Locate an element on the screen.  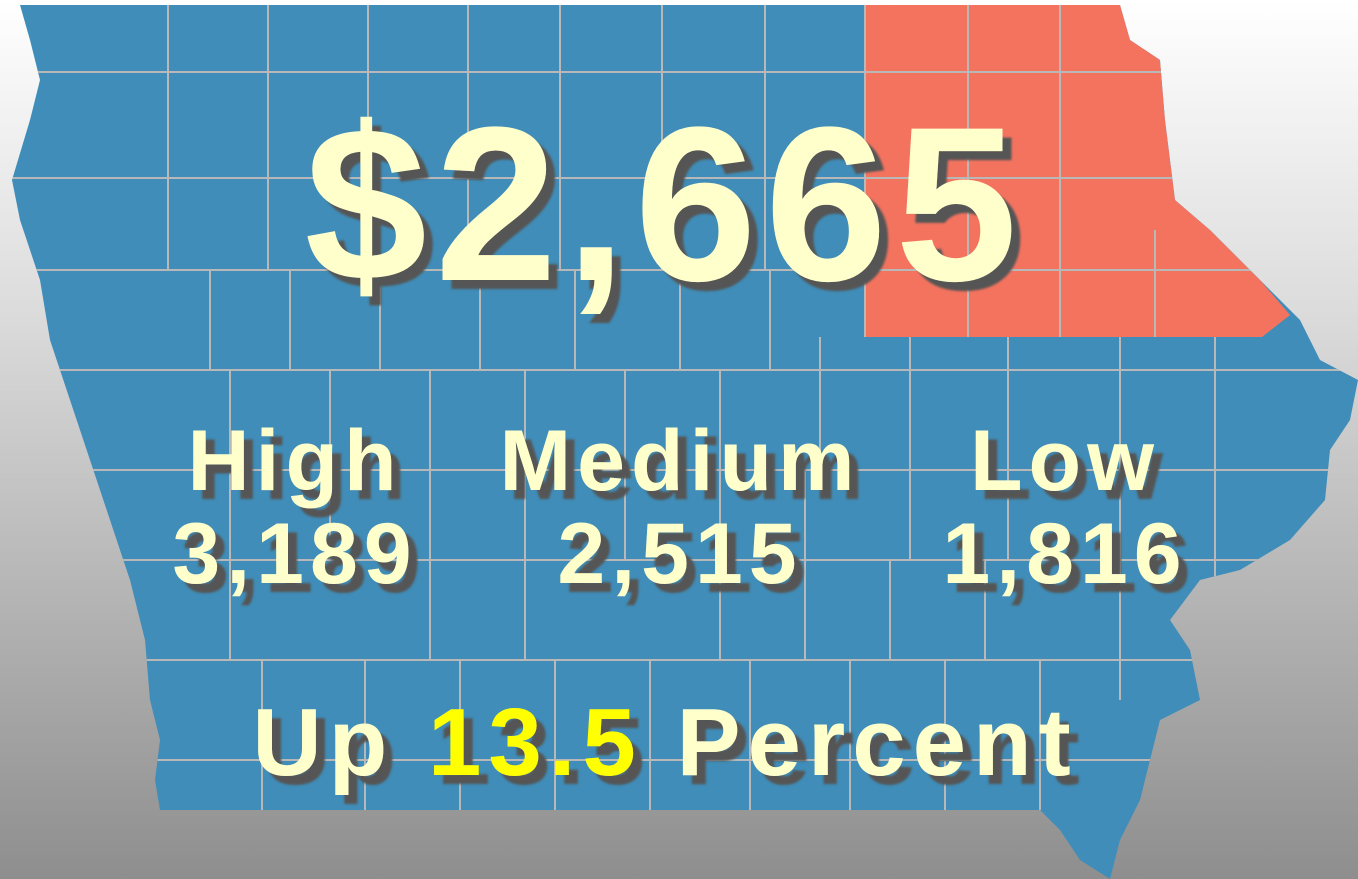
group-label: High is located at coordinates (294, 461).